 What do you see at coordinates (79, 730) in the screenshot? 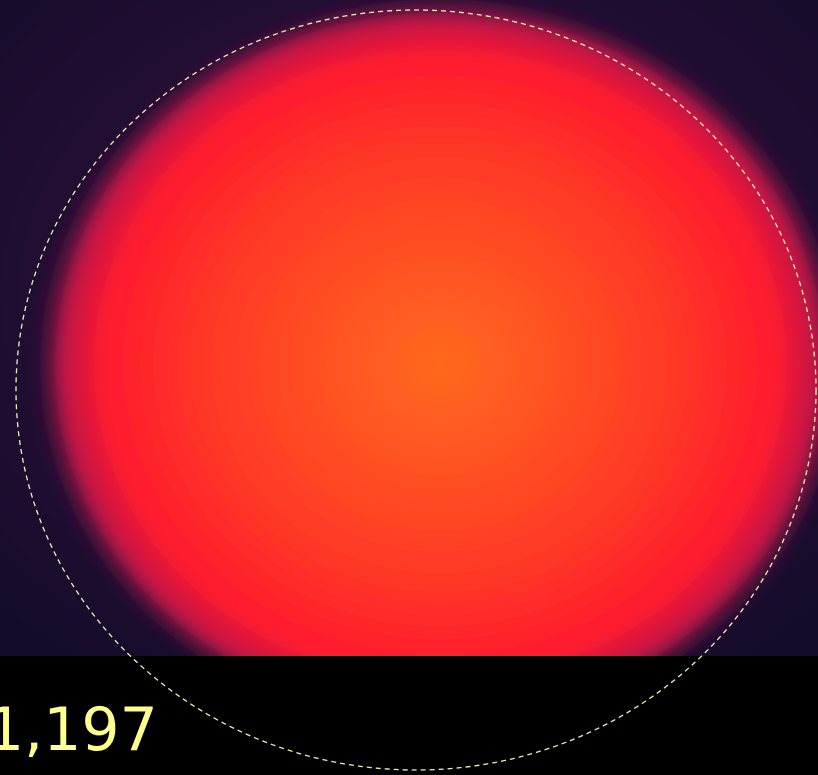
I see `readout-value: 1,197` at bounding box center [79, 730].